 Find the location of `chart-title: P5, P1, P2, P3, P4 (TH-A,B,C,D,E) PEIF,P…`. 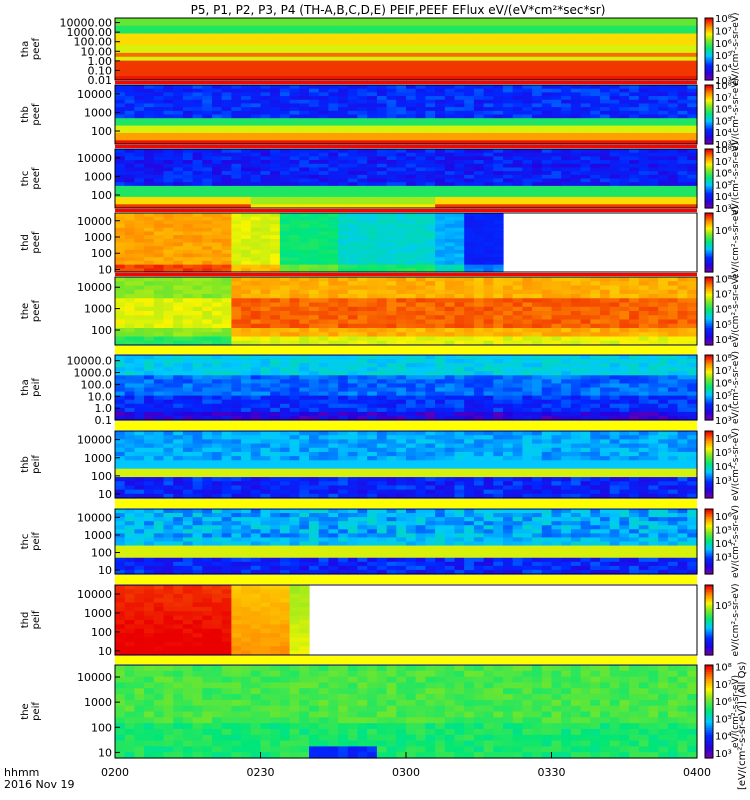

chart-title: P5, P1, P2, P3, P4 (TH-A,B,C,D,E) PEIF,P… is located at coordinates (398, 10).